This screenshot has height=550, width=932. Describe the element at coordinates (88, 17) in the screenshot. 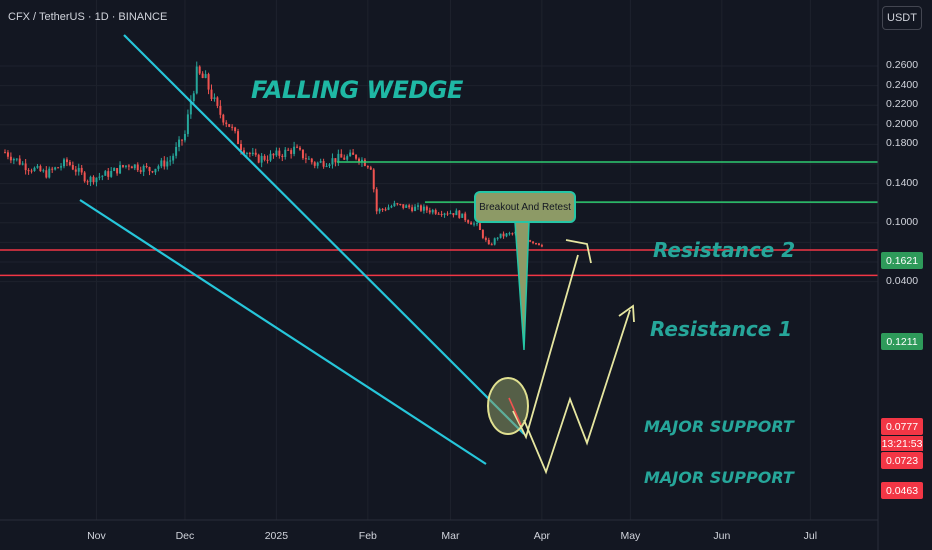

I see `symbol-title: CFX / TetherUS · 1D · BINANCE` at that location.